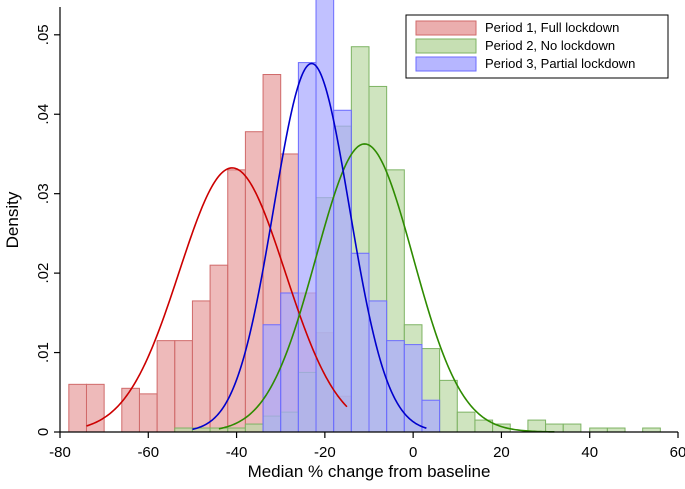  What do you see at coordinates (43, 352) in the screenshot?
I see `y-tick-label: .01` at bounding box center [43, 352].